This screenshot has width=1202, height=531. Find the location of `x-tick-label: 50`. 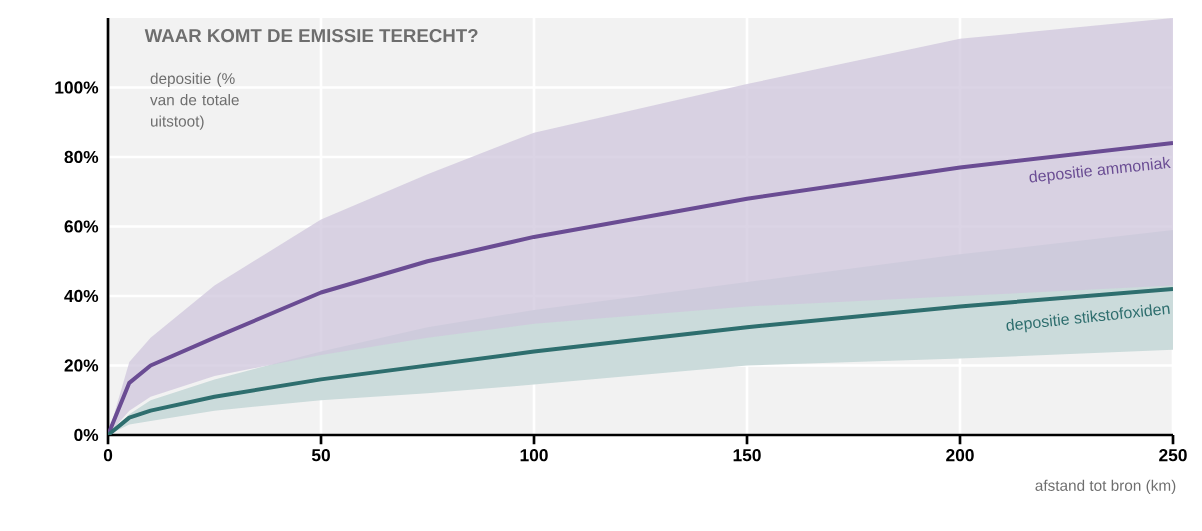

x-tick-label: 50 is located at coordinates (320, 455).